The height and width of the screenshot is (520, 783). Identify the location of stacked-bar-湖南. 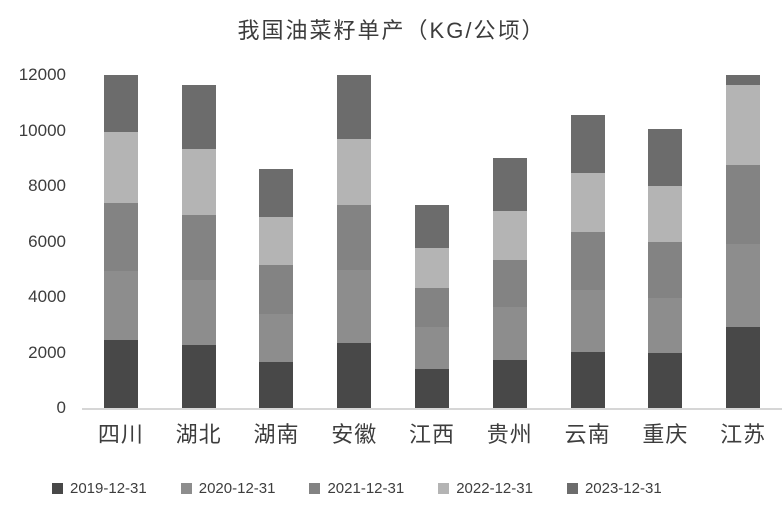
(276, 241).